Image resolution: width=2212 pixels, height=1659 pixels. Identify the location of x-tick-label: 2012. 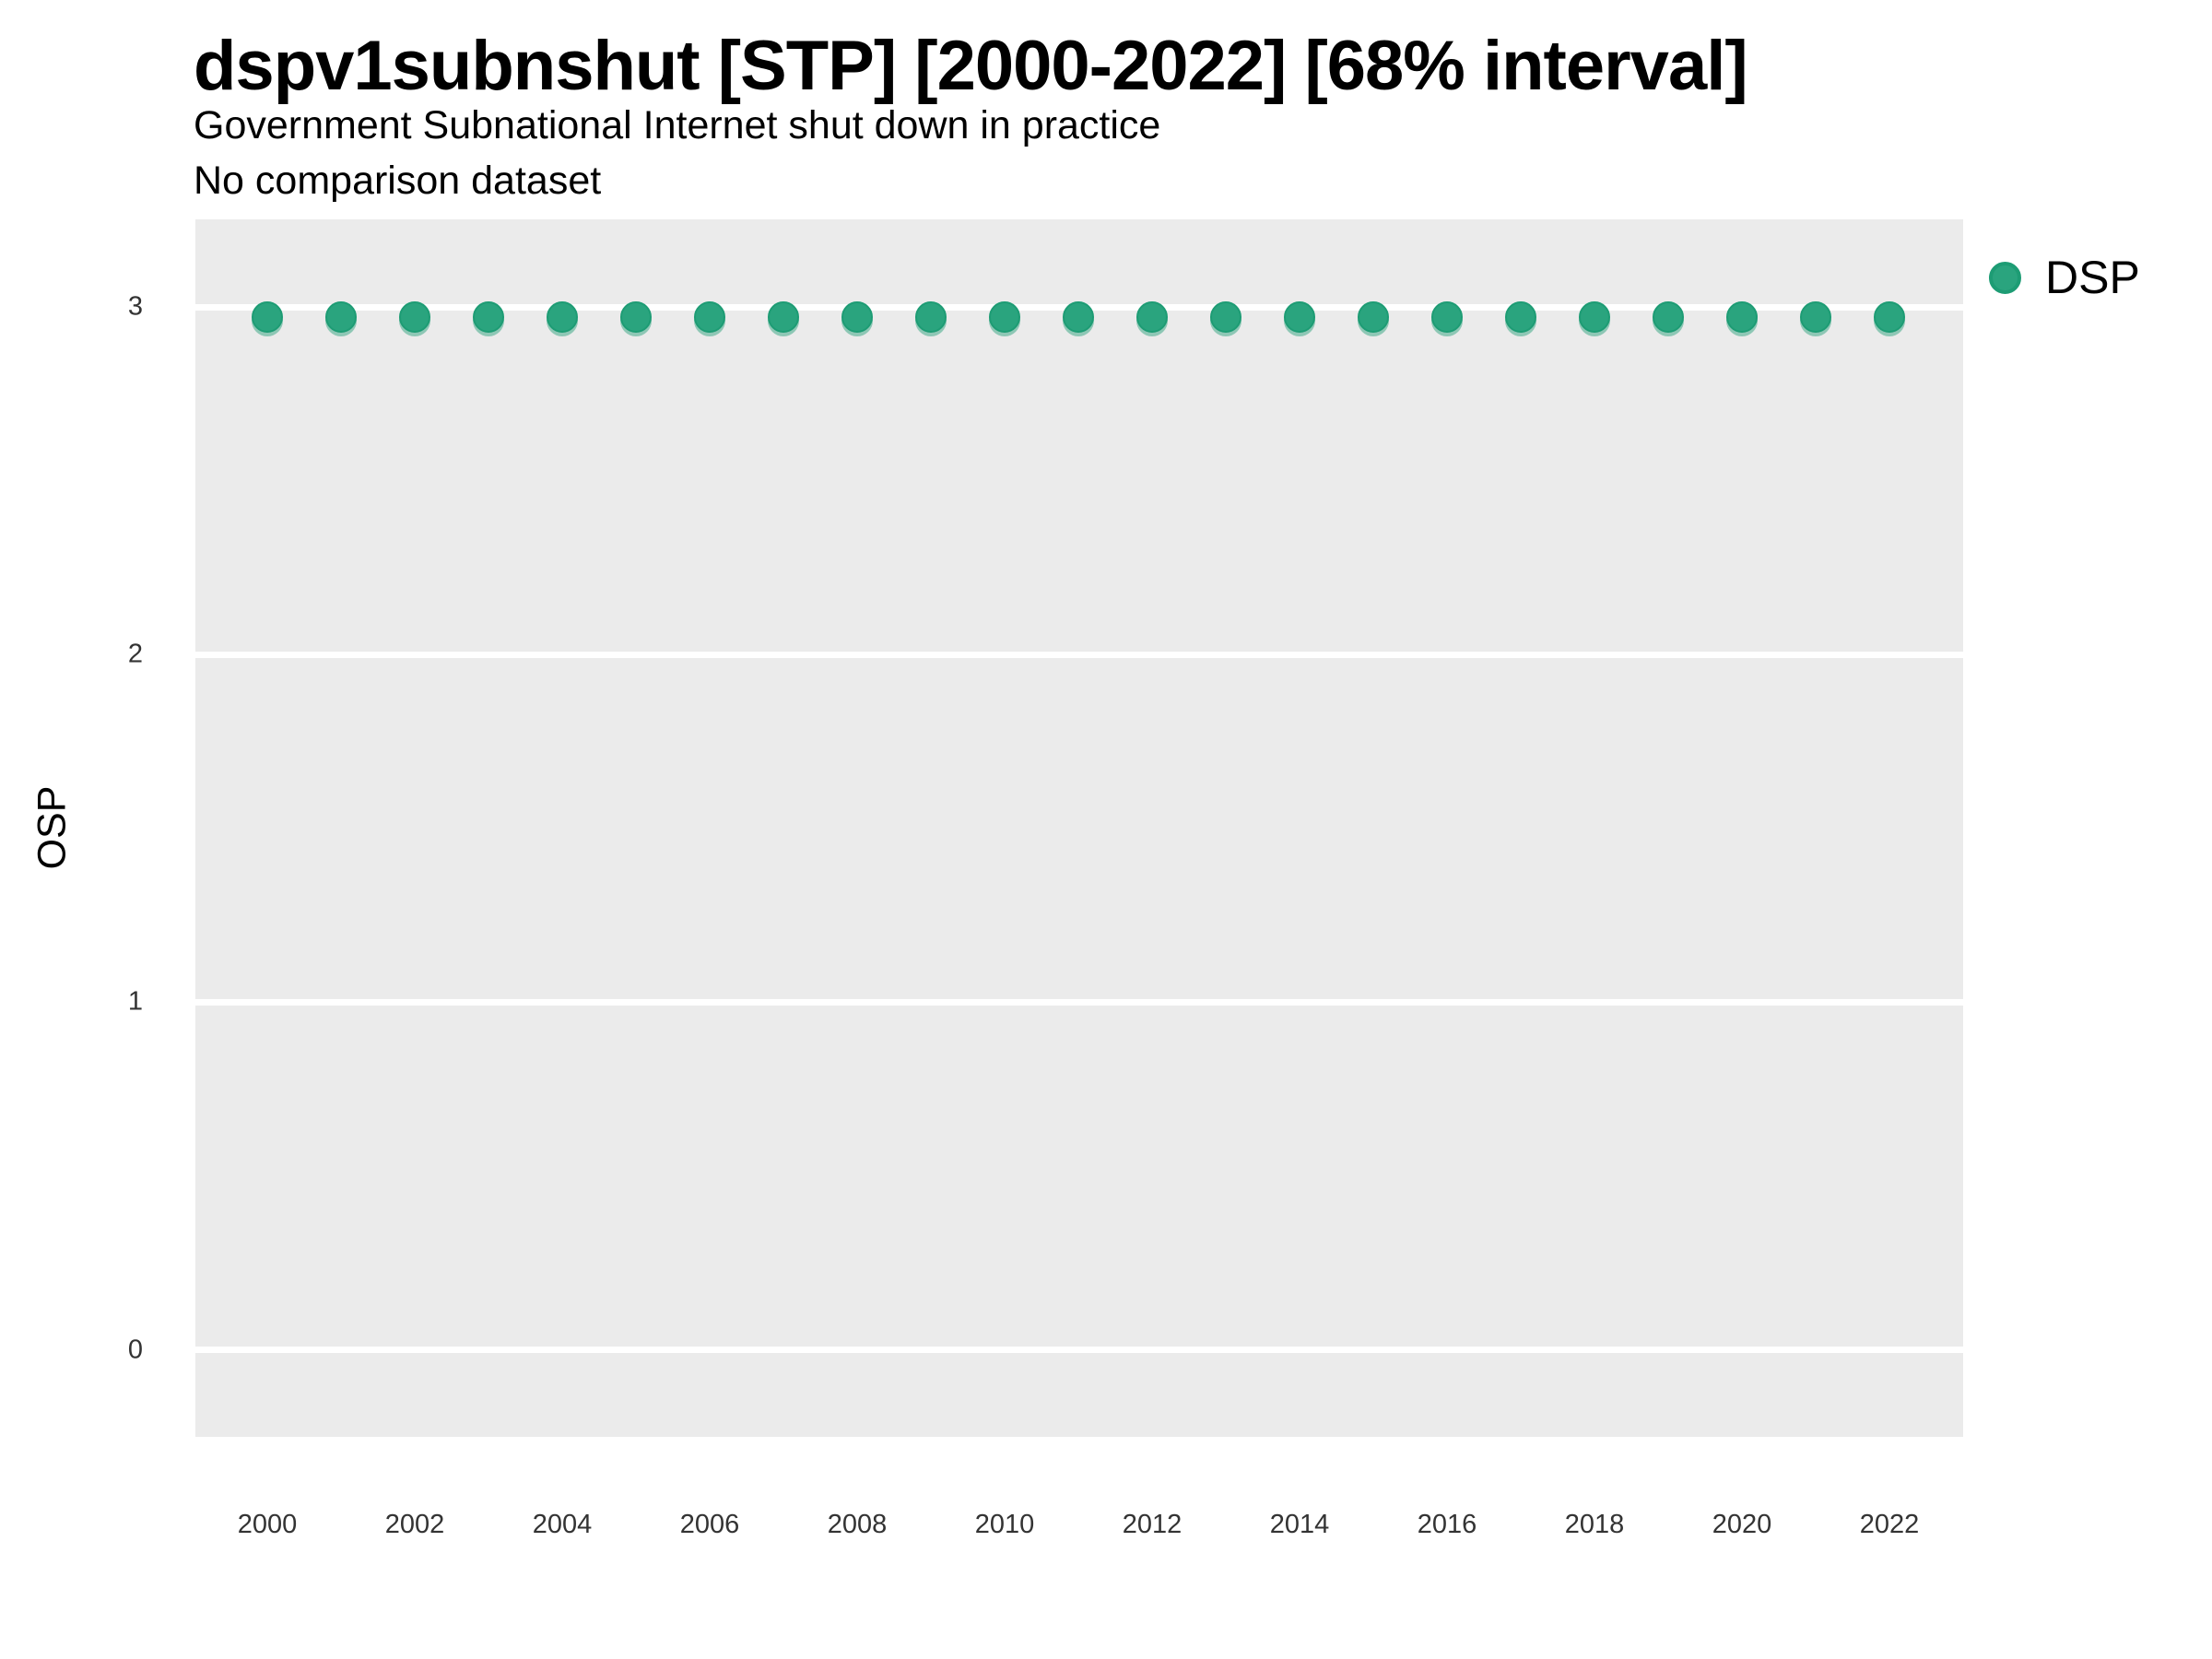
(1152, 1524).